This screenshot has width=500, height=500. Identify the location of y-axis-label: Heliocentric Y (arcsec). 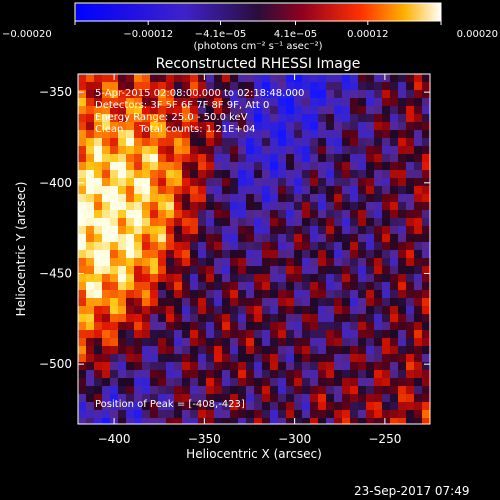
(21, 249).